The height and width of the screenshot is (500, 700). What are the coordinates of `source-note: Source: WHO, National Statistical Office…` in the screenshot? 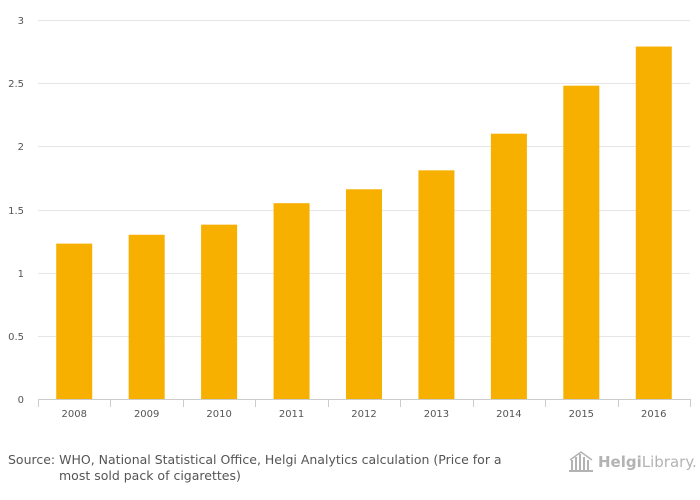 It's located at (280, 468).